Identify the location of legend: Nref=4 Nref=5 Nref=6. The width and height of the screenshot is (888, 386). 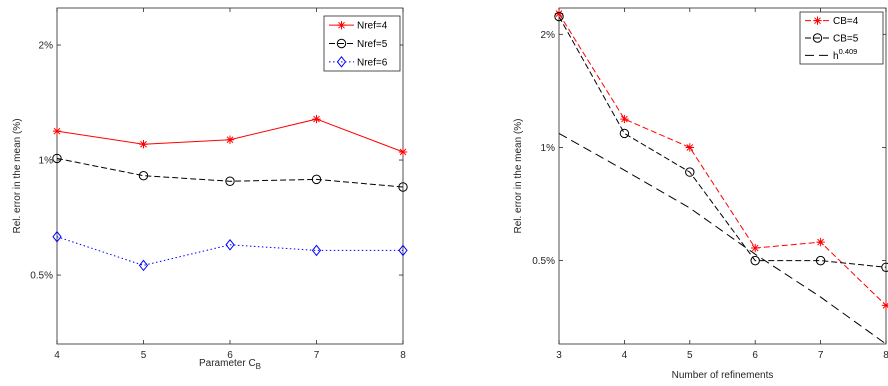
(362, 43).